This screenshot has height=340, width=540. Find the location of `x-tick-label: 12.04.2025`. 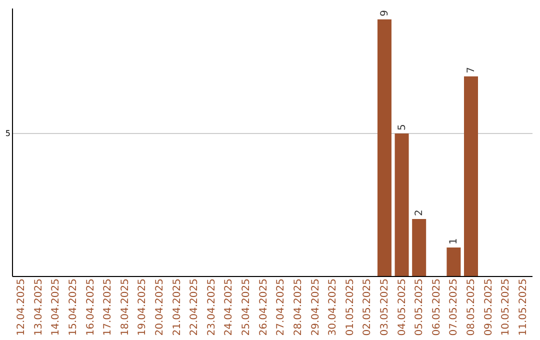

x-tick-label: 12.04.2025 is located at coordinates (22, 307).